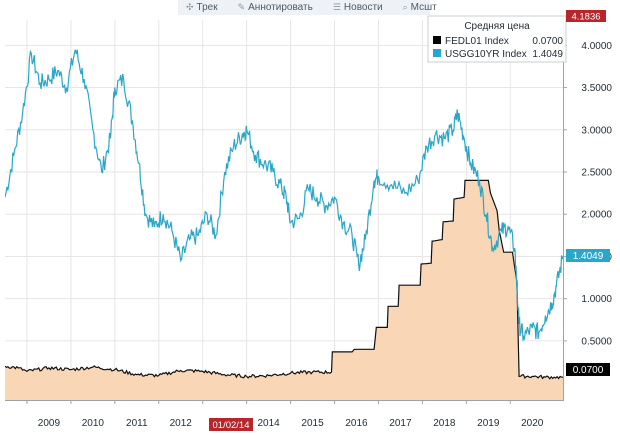  Describe the element at coordinates (190, 7) in the screenshot. I see `crosshair-icon: ✣` at that location.